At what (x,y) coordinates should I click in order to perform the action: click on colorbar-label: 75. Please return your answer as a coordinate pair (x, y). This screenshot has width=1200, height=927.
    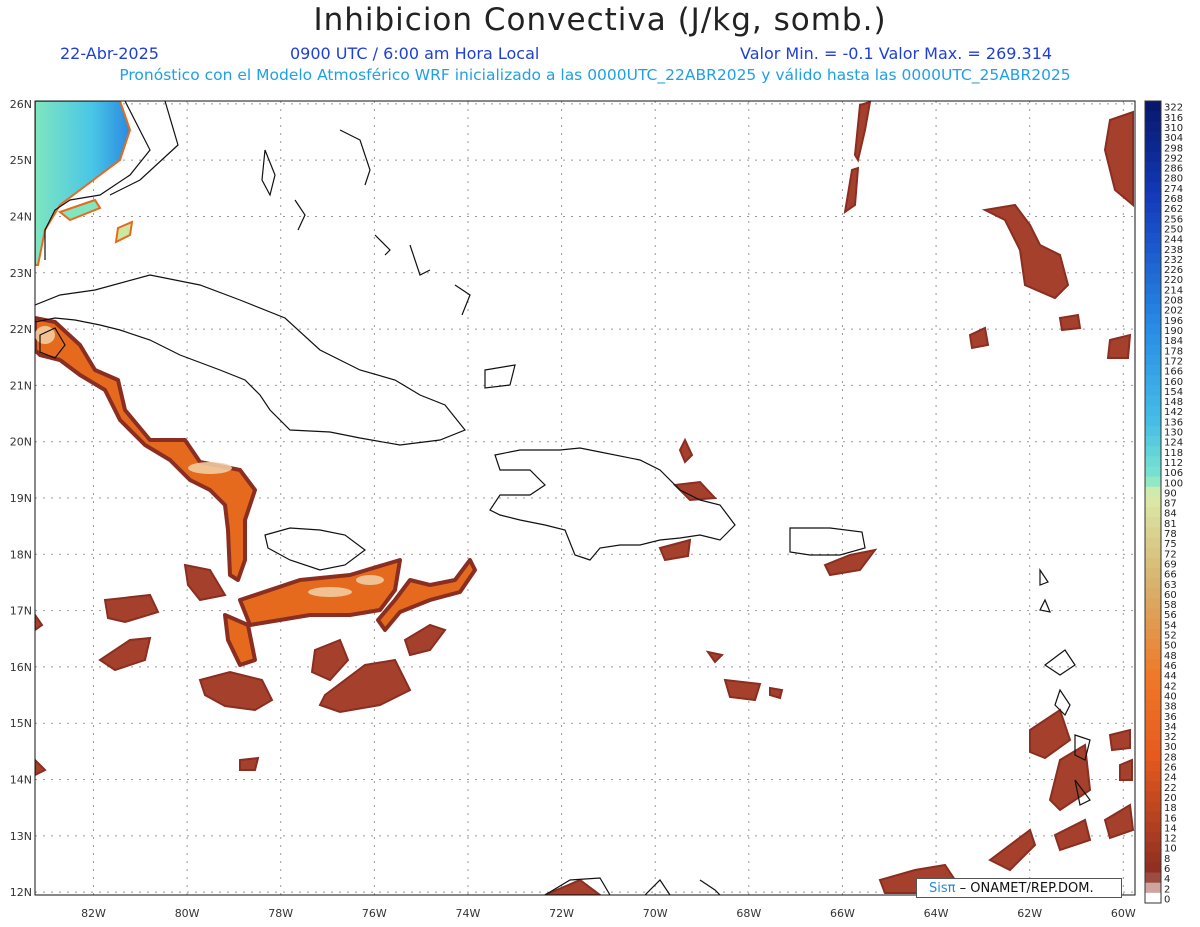
    Looking at the image, I should click on (1170, 544).